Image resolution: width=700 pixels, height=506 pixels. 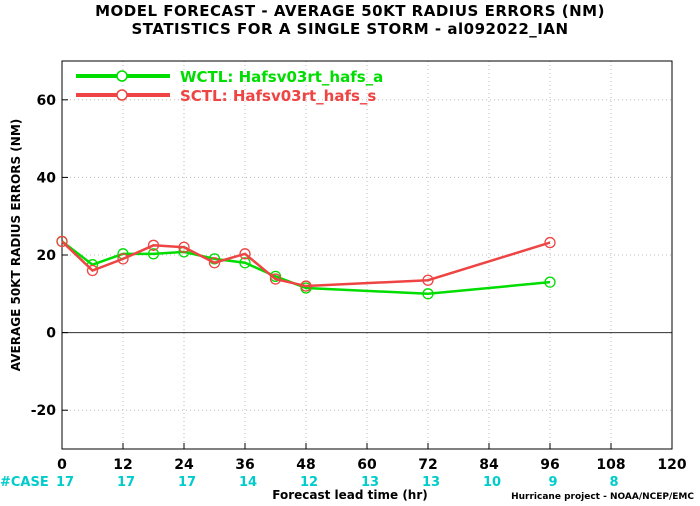 I want to click on case-count: 9, so click(x=552, y=482).